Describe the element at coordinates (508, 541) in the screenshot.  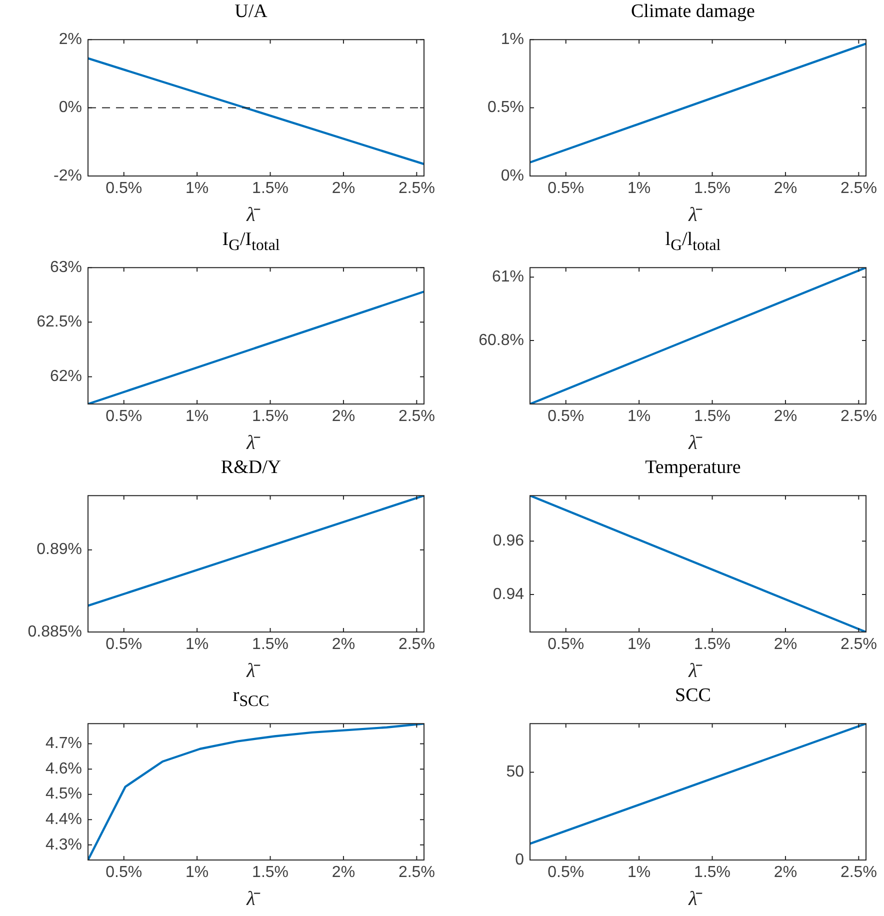
I see `y-tick-label: 0.96` at that location.